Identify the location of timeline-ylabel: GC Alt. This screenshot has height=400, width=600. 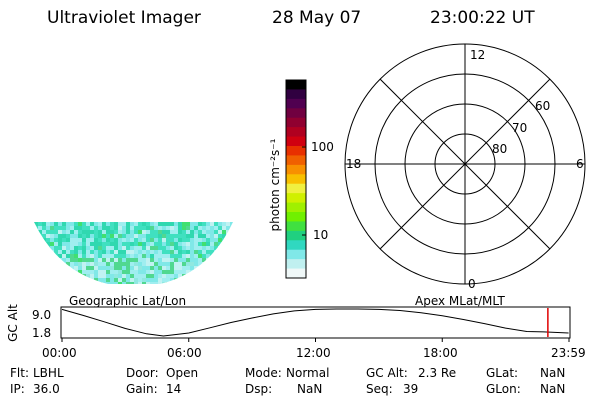
(13, 323).